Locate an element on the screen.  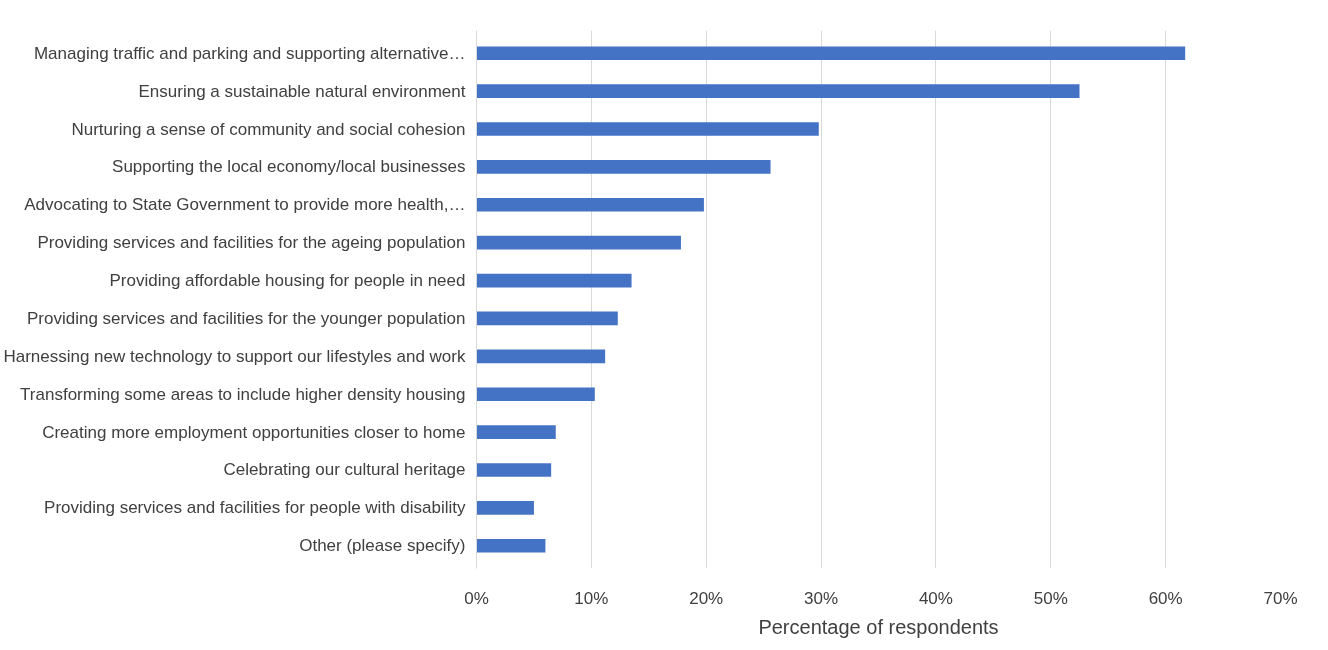
y-tick-label: Providing services and facilities for the younger population is located at coordinates (246, 318).